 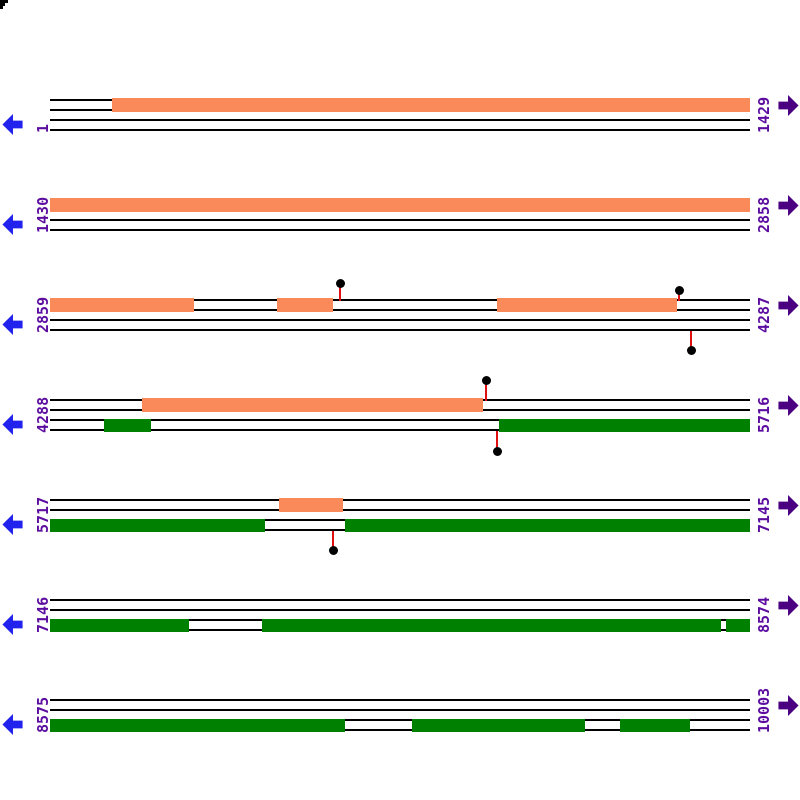 I want to click on sequence-row: 4288 5716, so click(x=400, y=420).